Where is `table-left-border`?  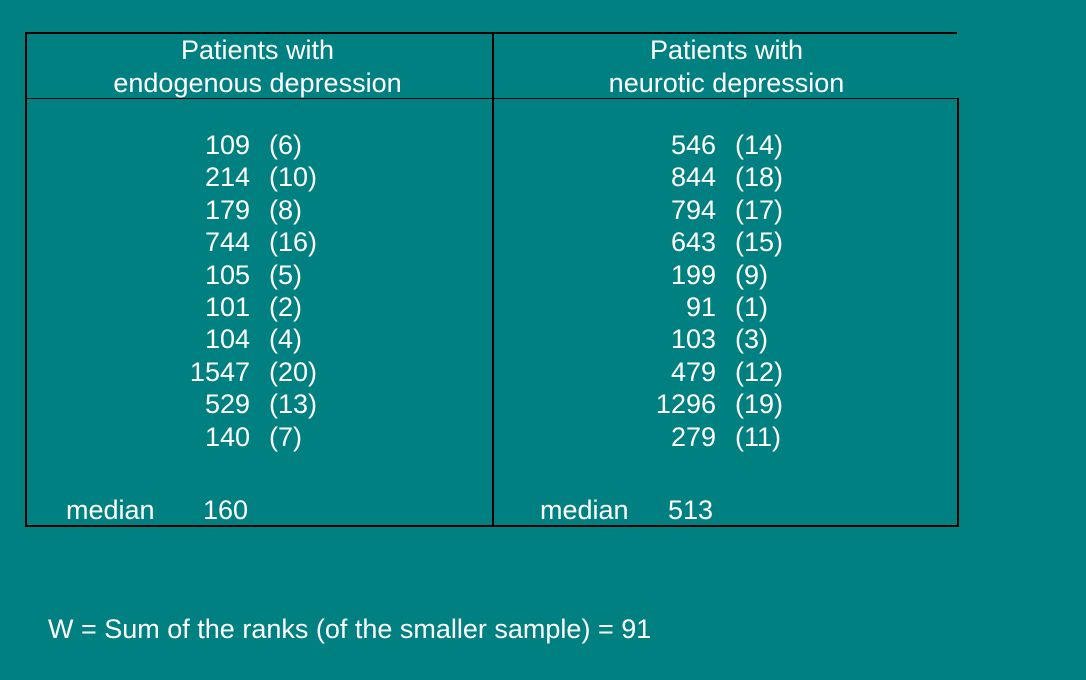 table-left-border is located at coordinates (26, 279).